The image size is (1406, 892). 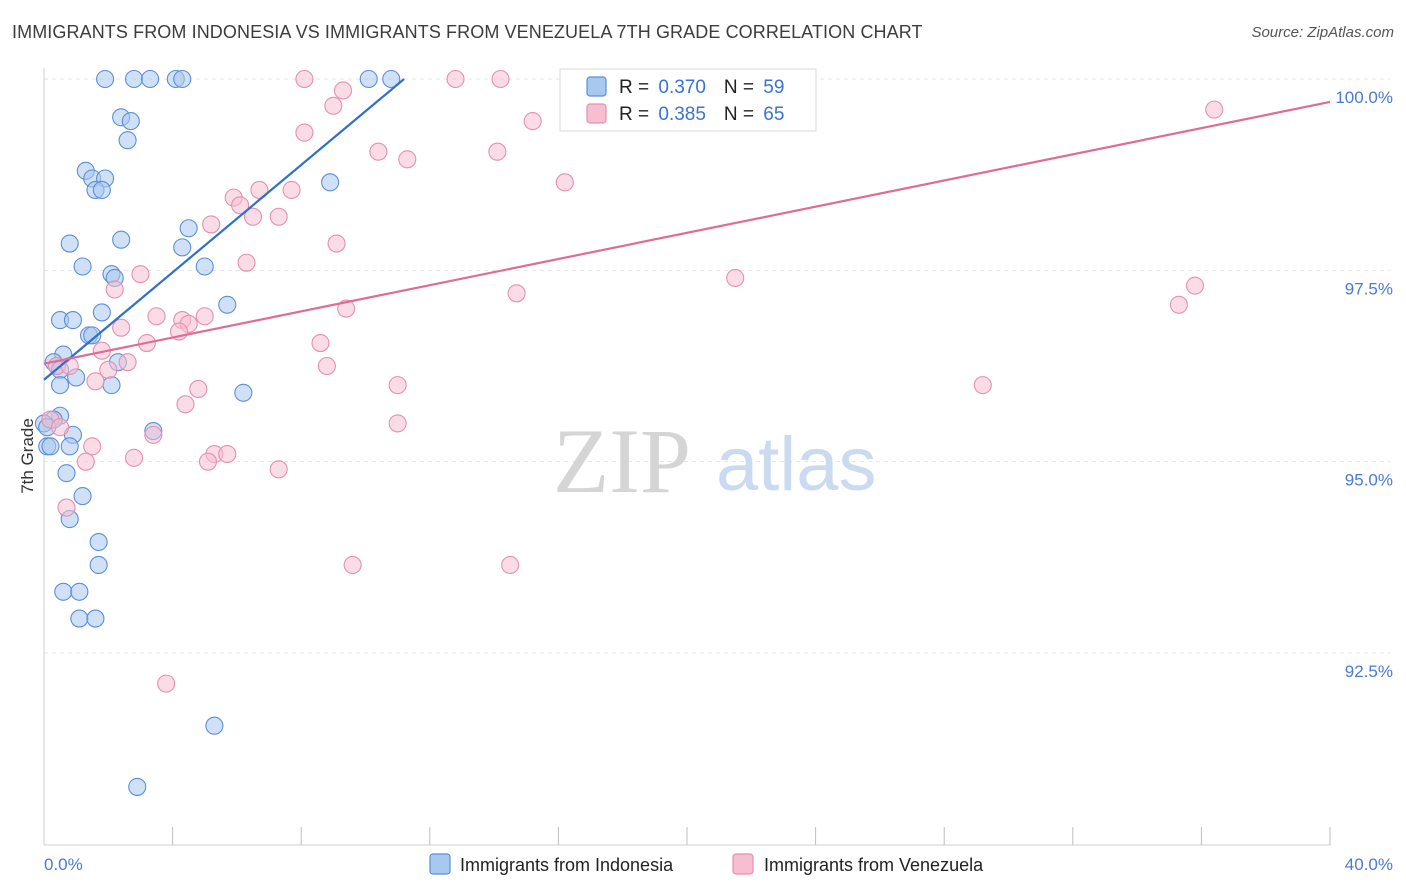 I want to click on x-tick-label-start: 0.0%, so click(x=63, y=864).